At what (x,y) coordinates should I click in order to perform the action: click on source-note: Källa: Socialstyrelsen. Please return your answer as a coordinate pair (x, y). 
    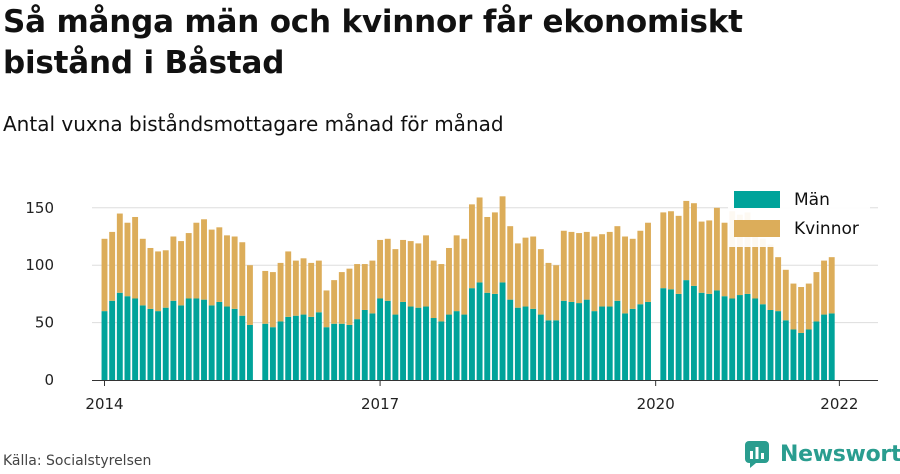
    Looking at the image, I should click on (77, 461).